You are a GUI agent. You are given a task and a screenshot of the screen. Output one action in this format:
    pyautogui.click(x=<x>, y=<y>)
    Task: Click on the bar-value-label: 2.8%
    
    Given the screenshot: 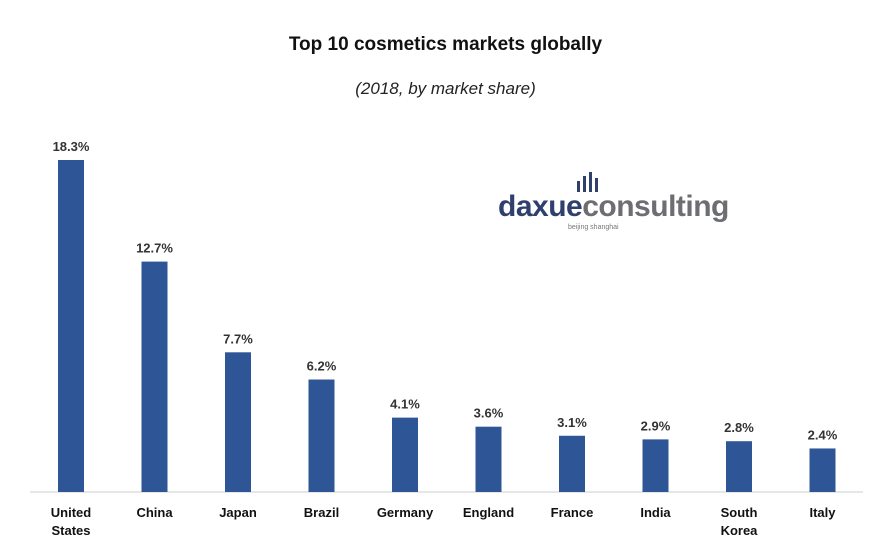 What is the action you would take?
    pyautogui.click(x=739, y=427)
    